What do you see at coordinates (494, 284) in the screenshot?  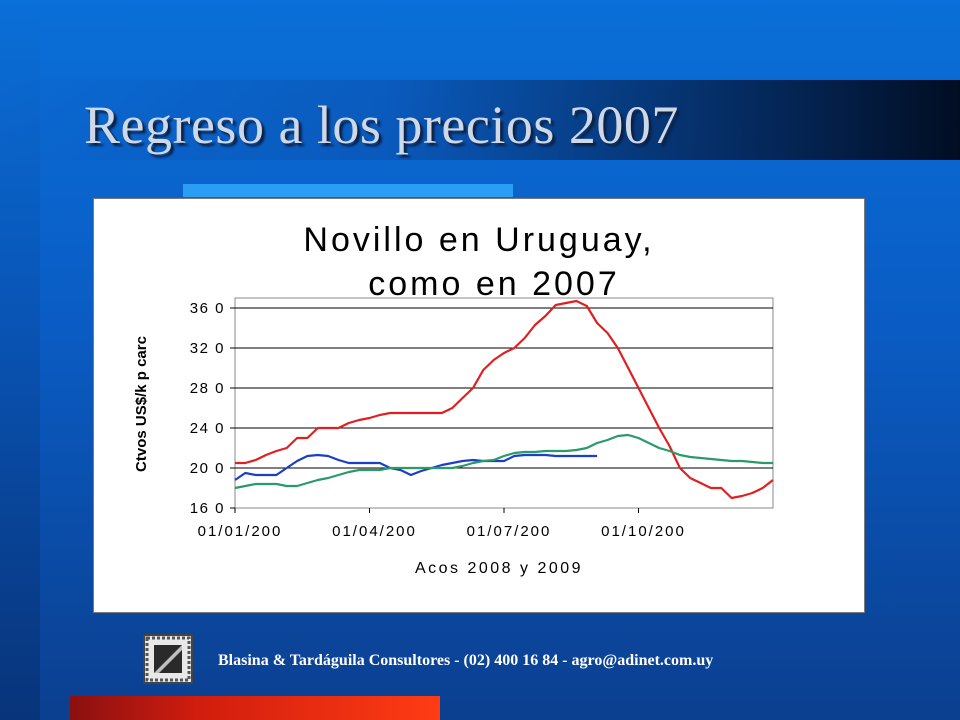 I see `chart-title-line-2: como en 2007` at bounding box center [494, 284].